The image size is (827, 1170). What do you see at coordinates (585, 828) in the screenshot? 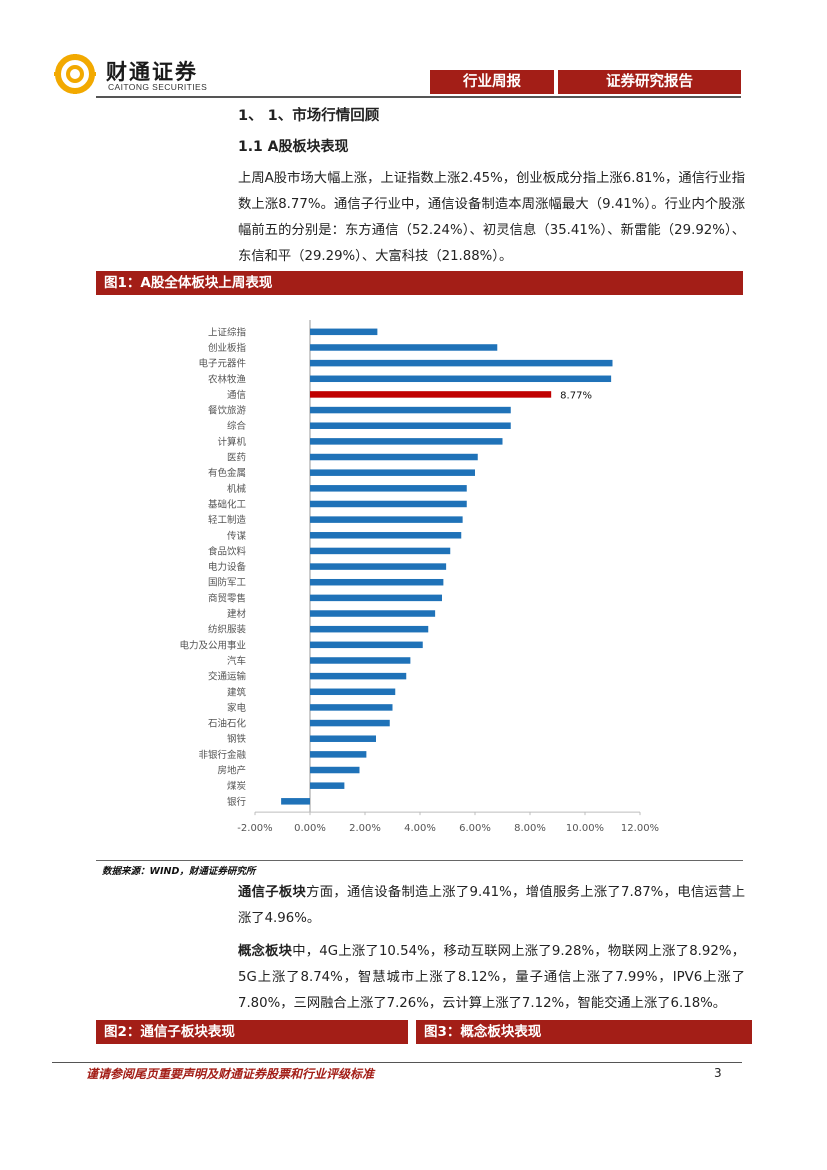
I see `x-tick-label-6: 10.00%` at bounding box center [585, 828].